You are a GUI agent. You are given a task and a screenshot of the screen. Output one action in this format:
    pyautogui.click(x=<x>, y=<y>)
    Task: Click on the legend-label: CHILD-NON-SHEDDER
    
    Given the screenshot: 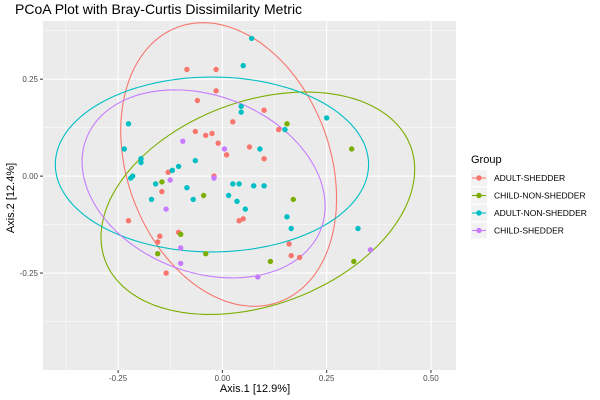 What is the action you would take?
    pyautogui.click(x=540, y=196)
    